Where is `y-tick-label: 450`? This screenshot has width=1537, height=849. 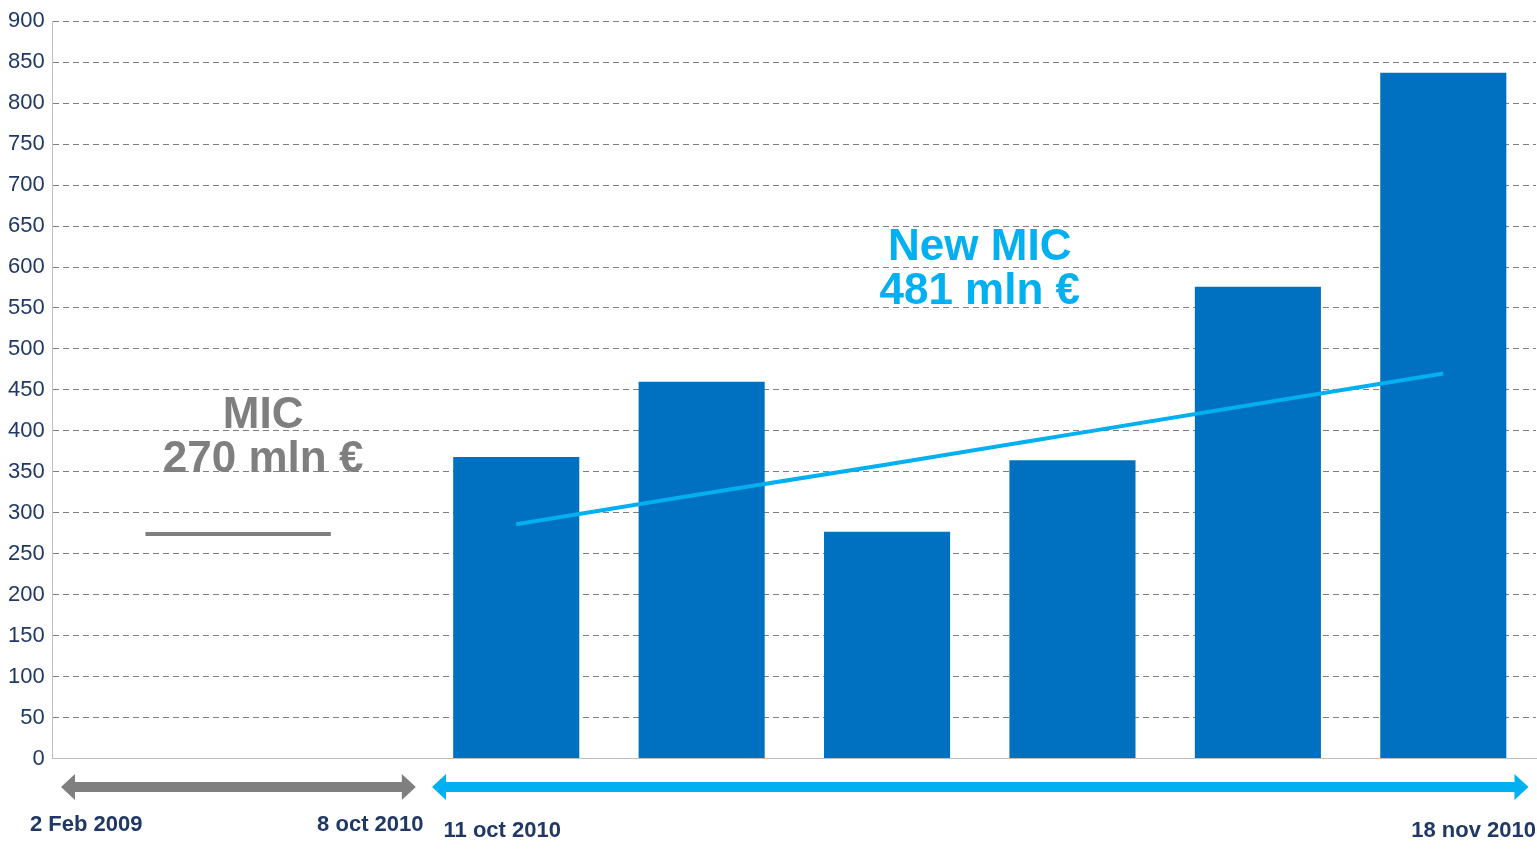 y-tick-label: 450 is located at coordinates (26, 388).